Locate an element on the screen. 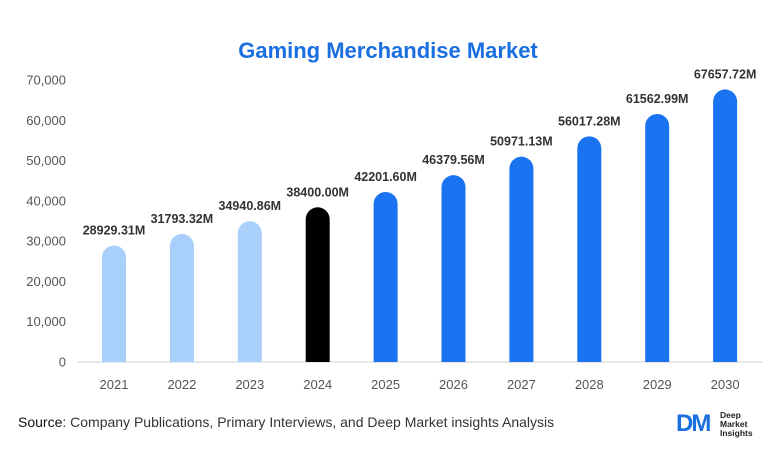 This screenshot has height=472, width=776. data-label: 28929.31M is located at coordinates (114, 230).